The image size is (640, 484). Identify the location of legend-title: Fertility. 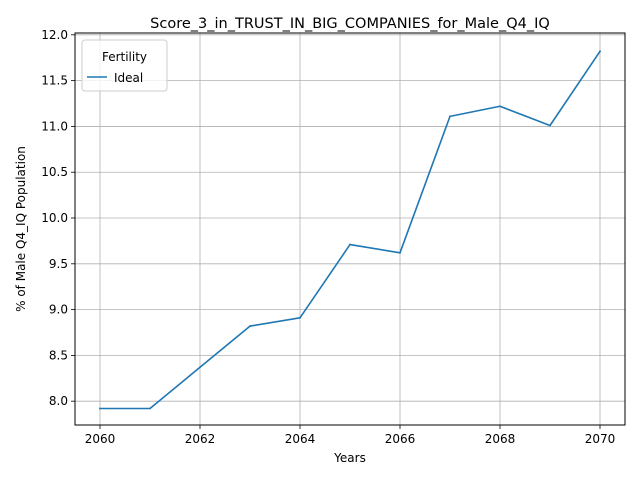
(124, 57).